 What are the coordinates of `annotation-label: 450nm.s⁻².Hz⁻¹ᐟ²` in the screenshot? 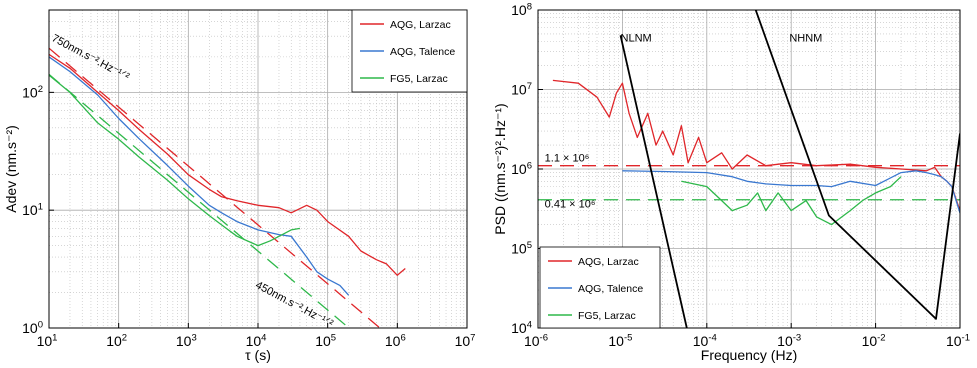 It's located at (294, 304).